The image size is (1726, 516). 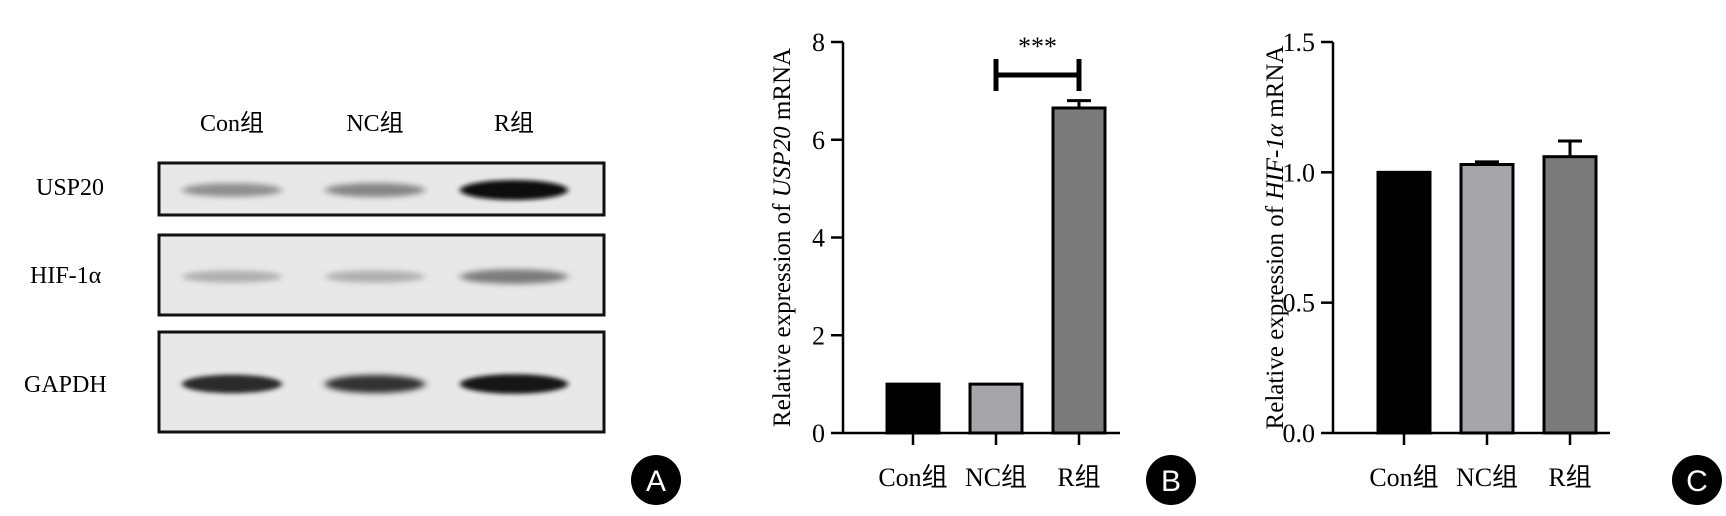 I want to click on y-tick-label: 6, so click(x=818, y=140).